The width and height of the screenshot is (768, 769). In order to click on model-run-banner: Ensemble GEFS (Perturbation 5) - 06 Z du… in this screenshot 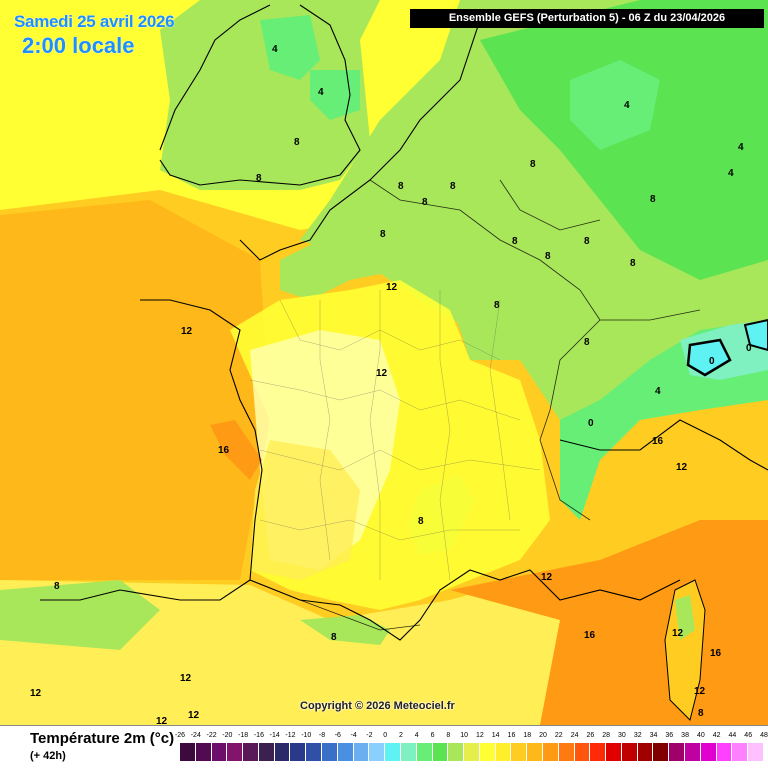, I will do `click(587, 18)`.